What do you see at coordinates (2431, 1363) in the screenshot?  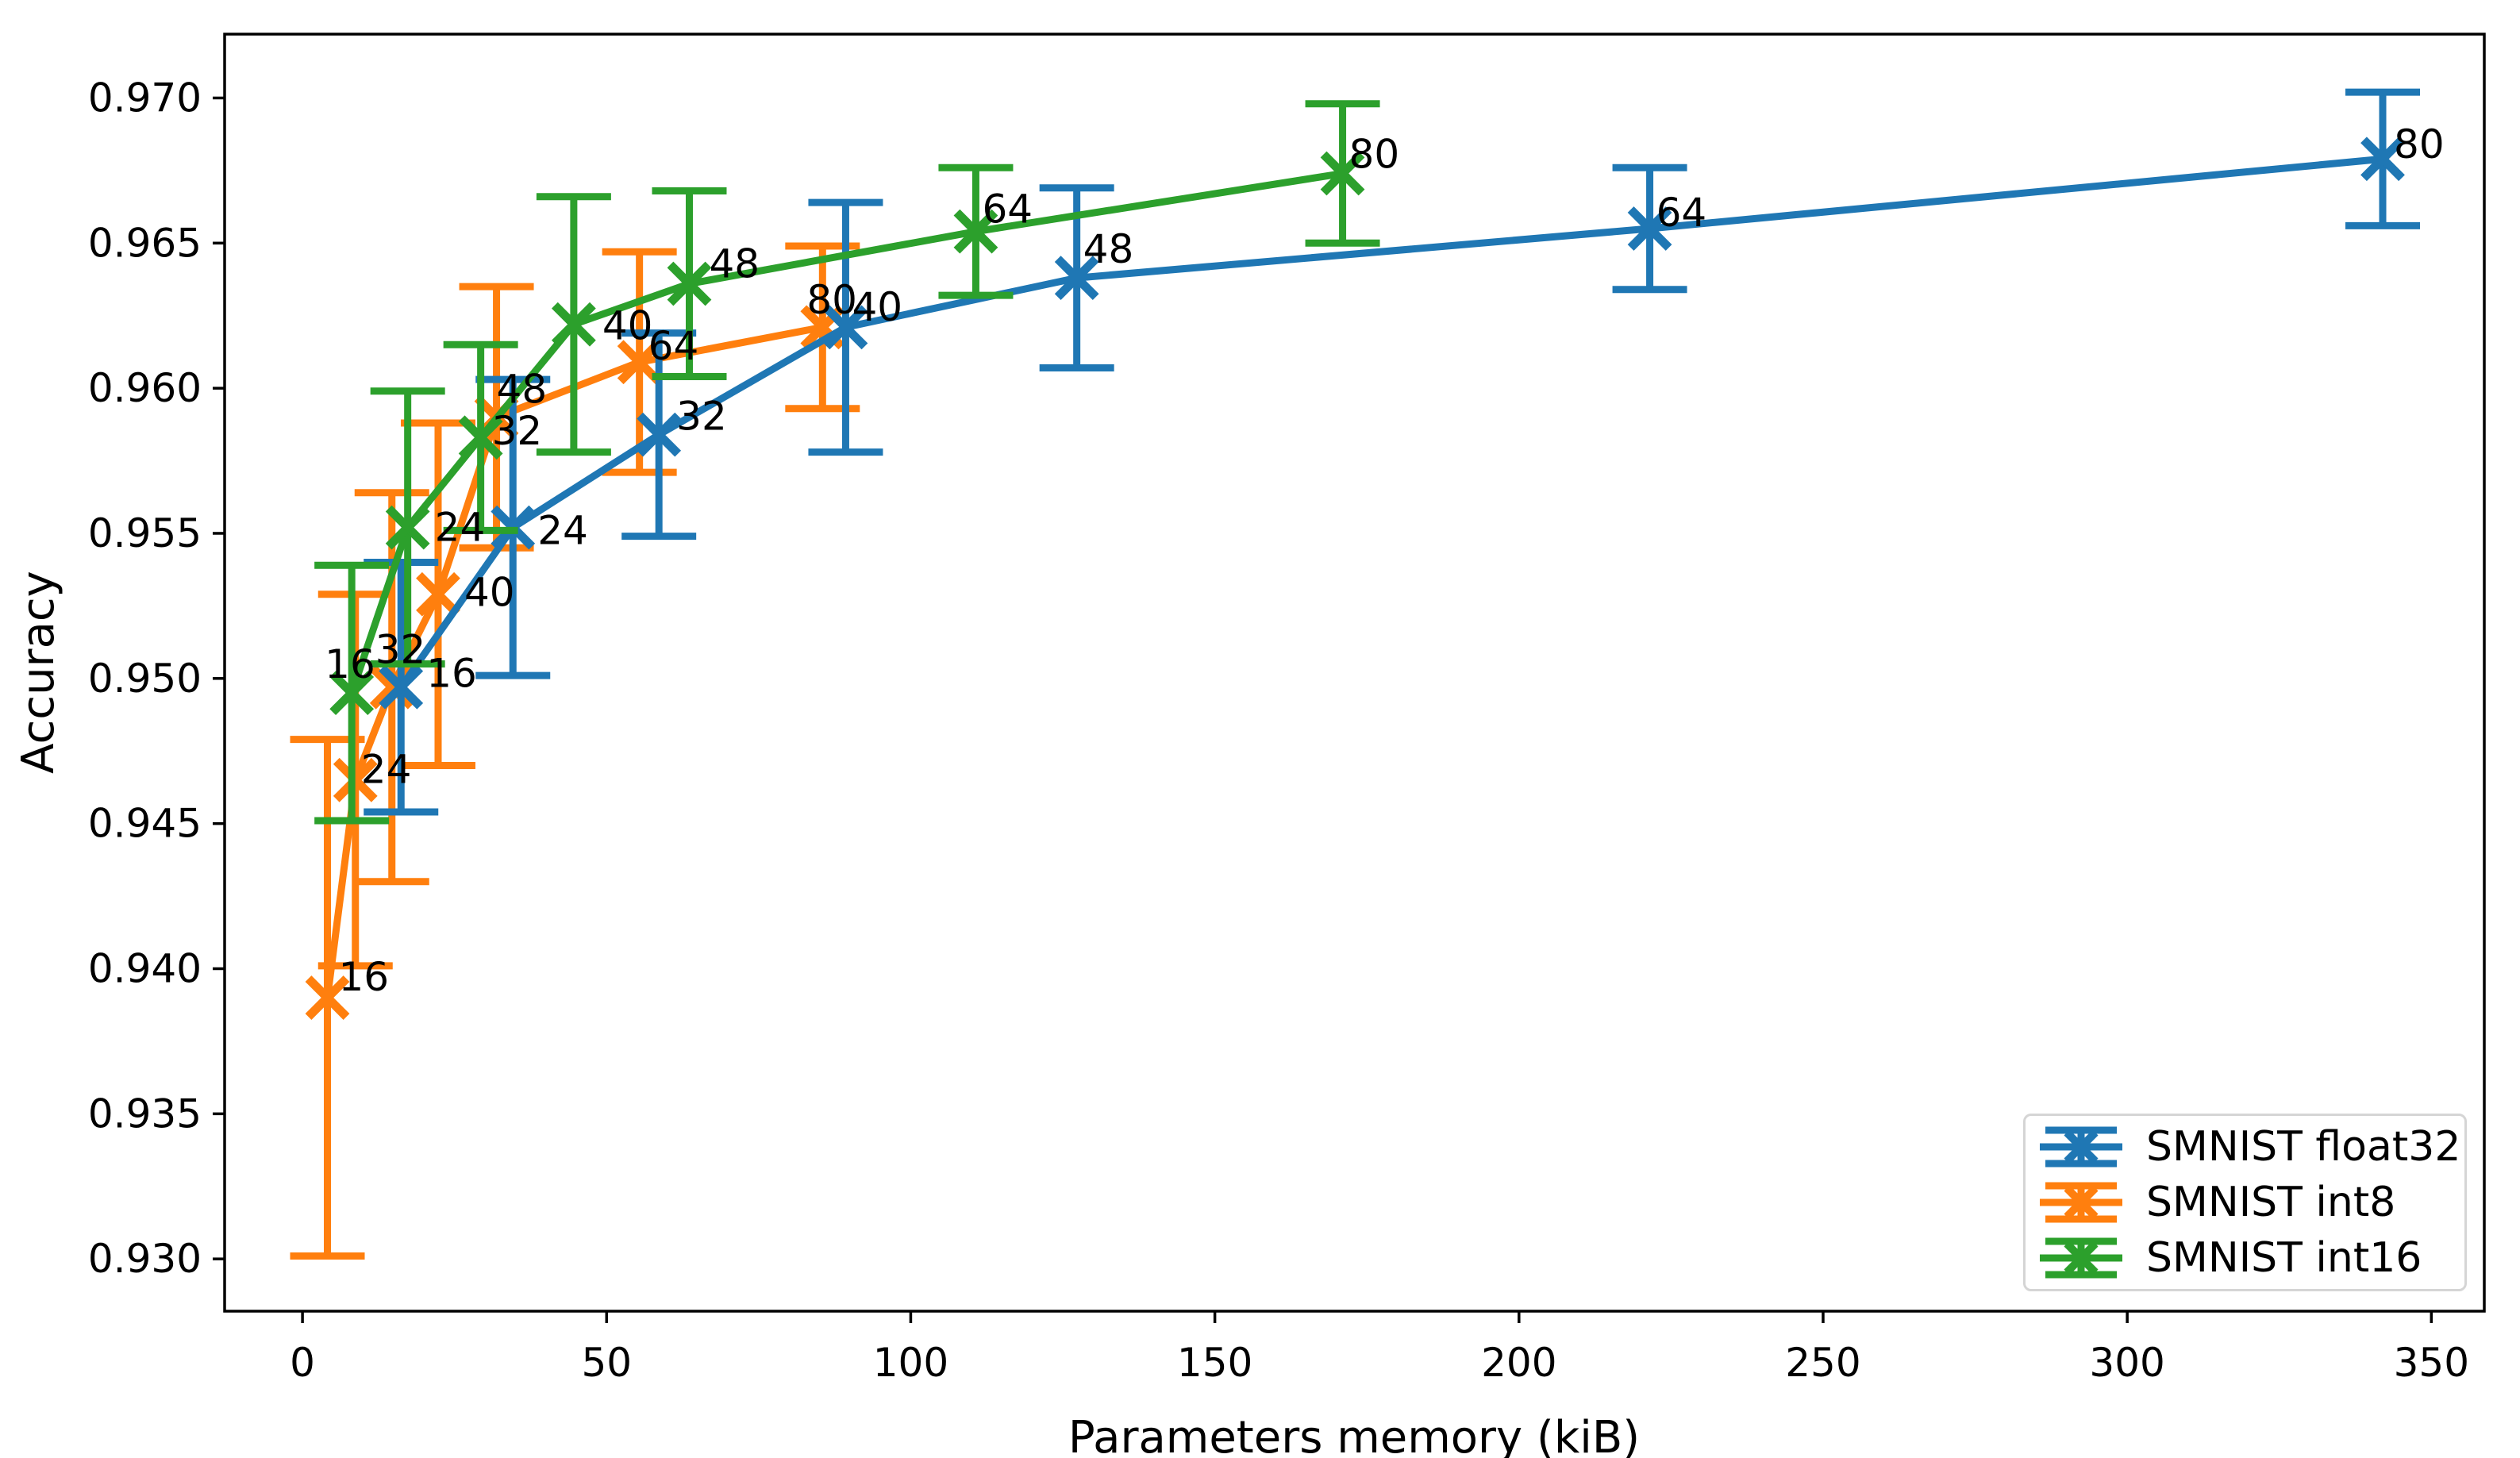 I see `x-tick-label: 350` at bounding box center [2431, 1363].